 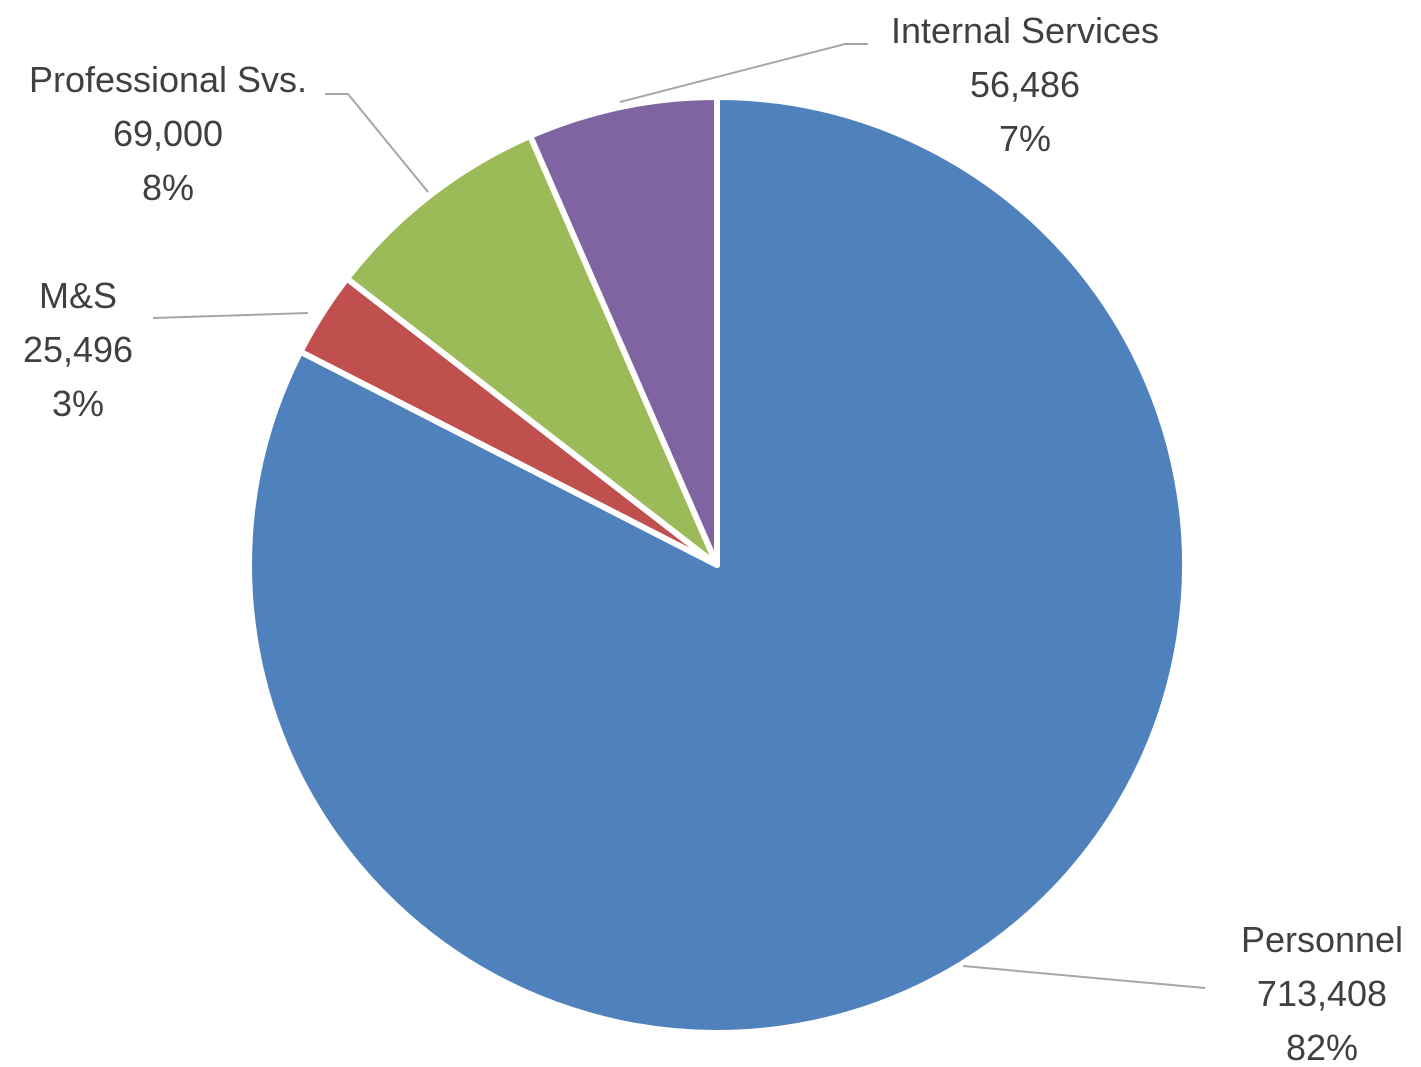 I want to click on data-label-category: Internal Services, so click(x=1025, y=30).